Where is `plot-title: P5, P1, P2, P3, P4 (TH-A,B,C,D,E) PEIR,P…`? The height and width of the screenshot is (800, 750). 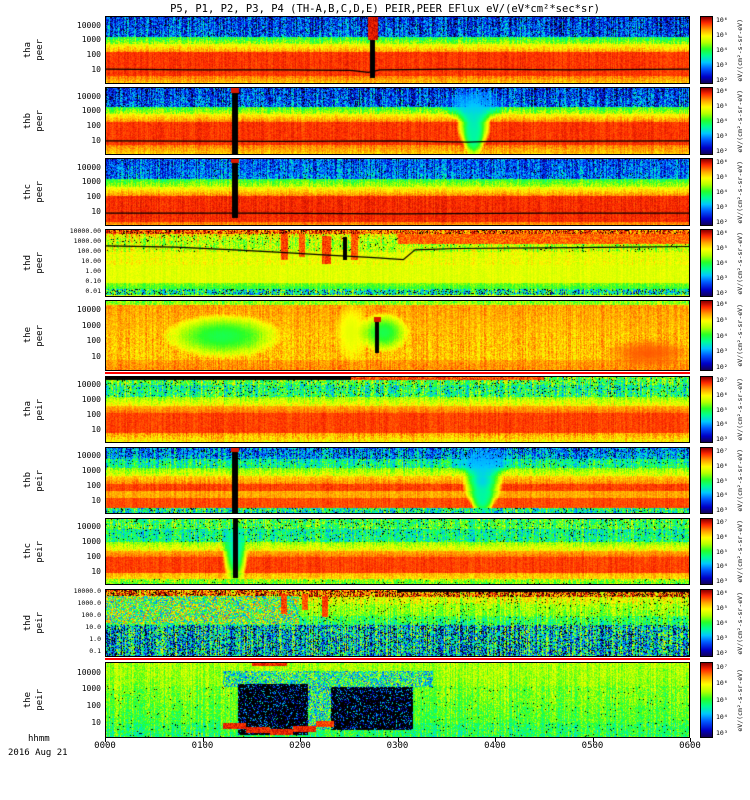
plot-title: P5, P1, P2, P3, P4 (TH-A,B,C,D,E) PEIR,P… is located at coordinates (385, 9).